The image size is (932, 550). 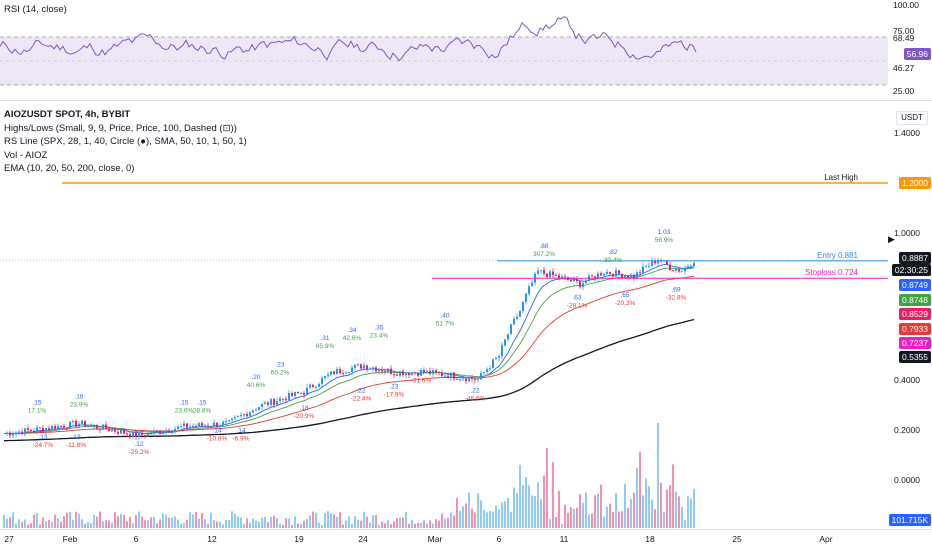 I want to click on indicator-volume: Vol - AIOZ, so click(x=26, y=155).